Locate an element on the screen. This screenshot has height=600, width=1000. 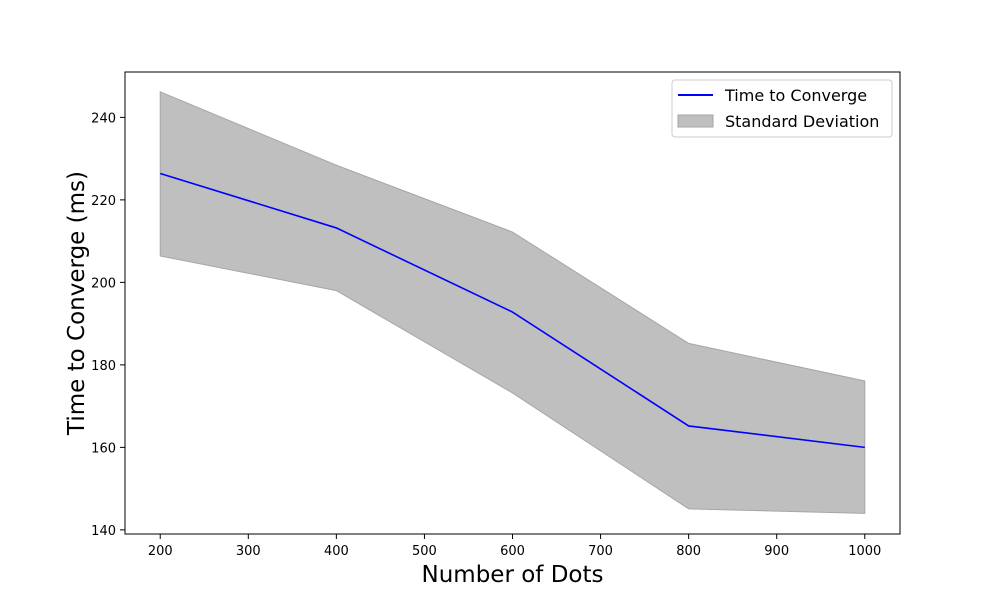
x-tick-label: 300 is located at coordinates (248, 551).